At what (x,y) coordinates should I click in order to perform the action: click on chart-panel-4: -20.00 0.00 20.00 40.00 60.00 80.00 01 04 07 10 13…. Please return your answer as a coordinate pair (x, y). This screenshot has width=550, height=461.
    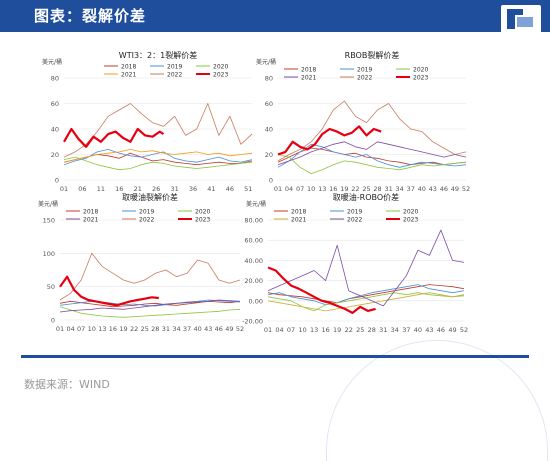
    Looking at the image, I should click on (355, 263).